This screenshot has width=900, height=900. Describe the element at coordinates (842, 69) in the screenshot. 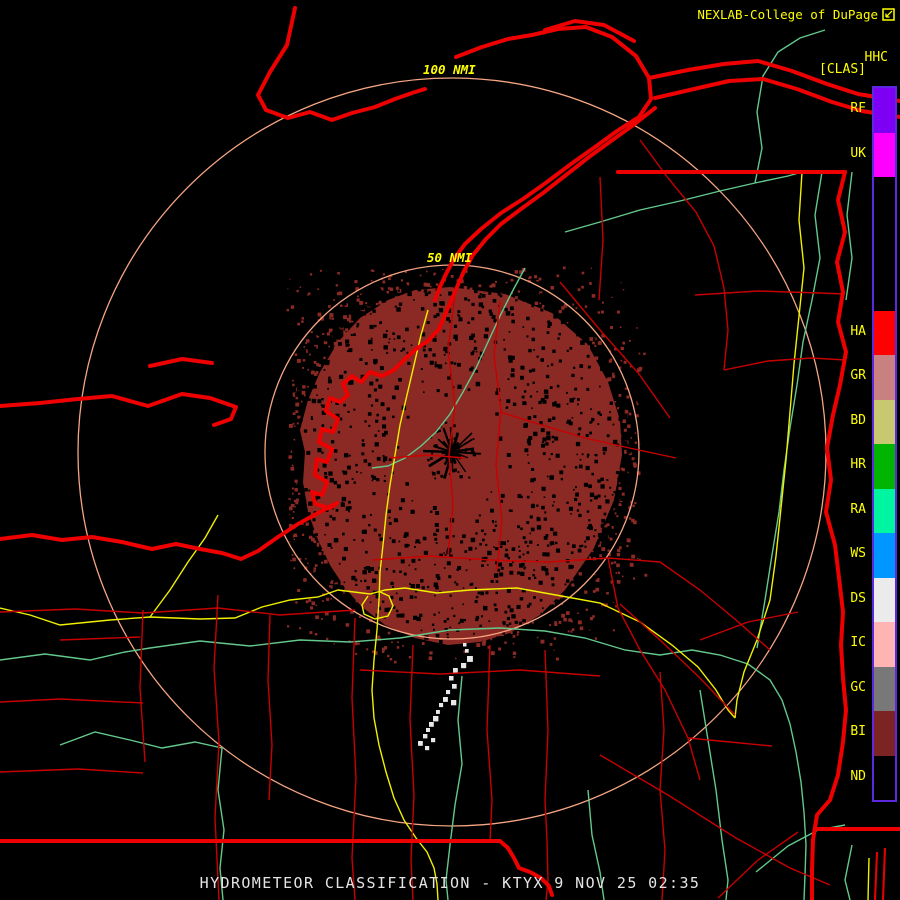

I see `product-mode-label: [CLAS]` at that location.